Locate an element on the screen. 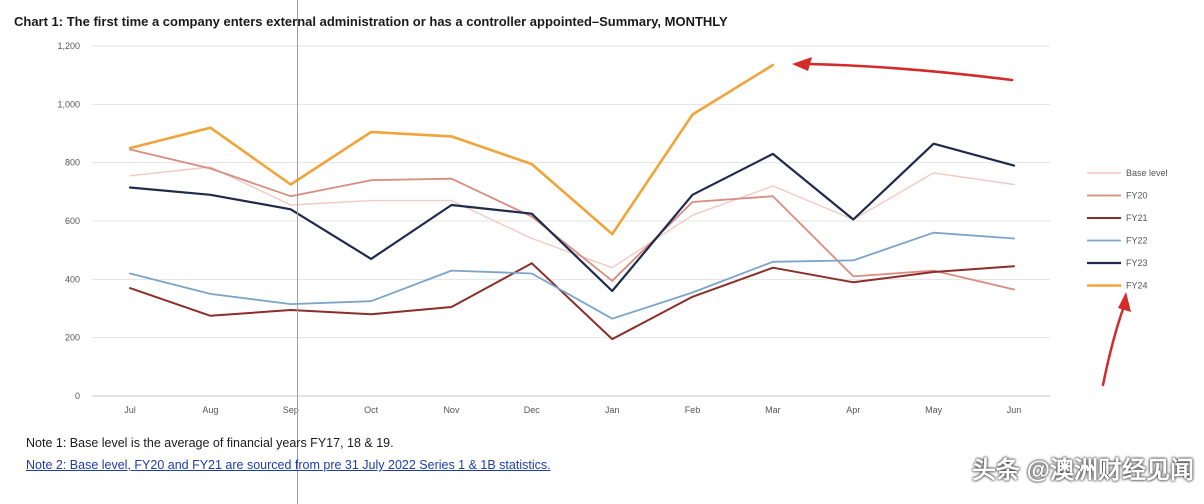 This screenshot has width=1204, height=504. x-tick-label: Dec is located at coordinates (532, 410).